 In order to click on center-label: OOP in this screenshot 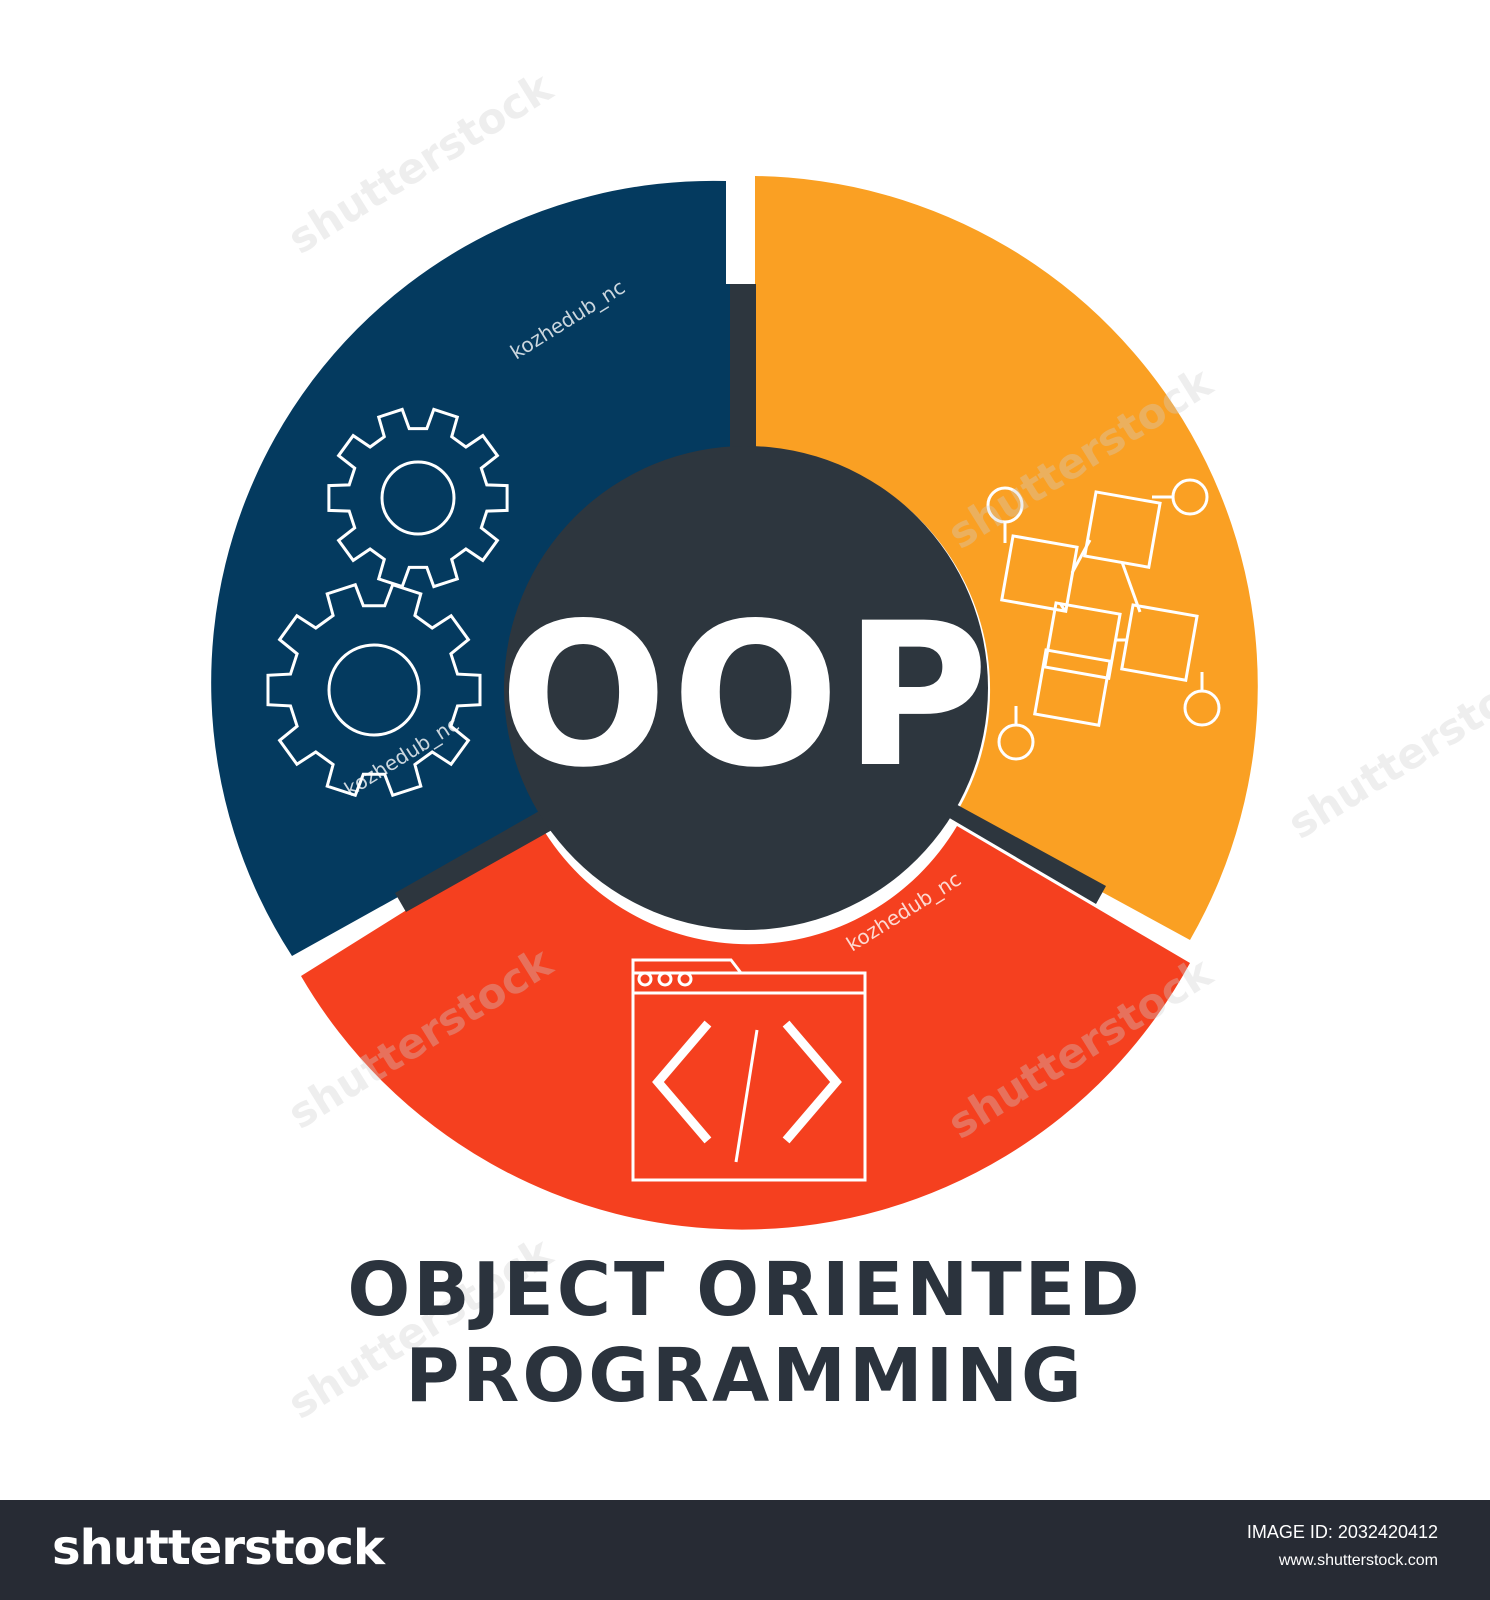, I will do `click(746, 695)`.